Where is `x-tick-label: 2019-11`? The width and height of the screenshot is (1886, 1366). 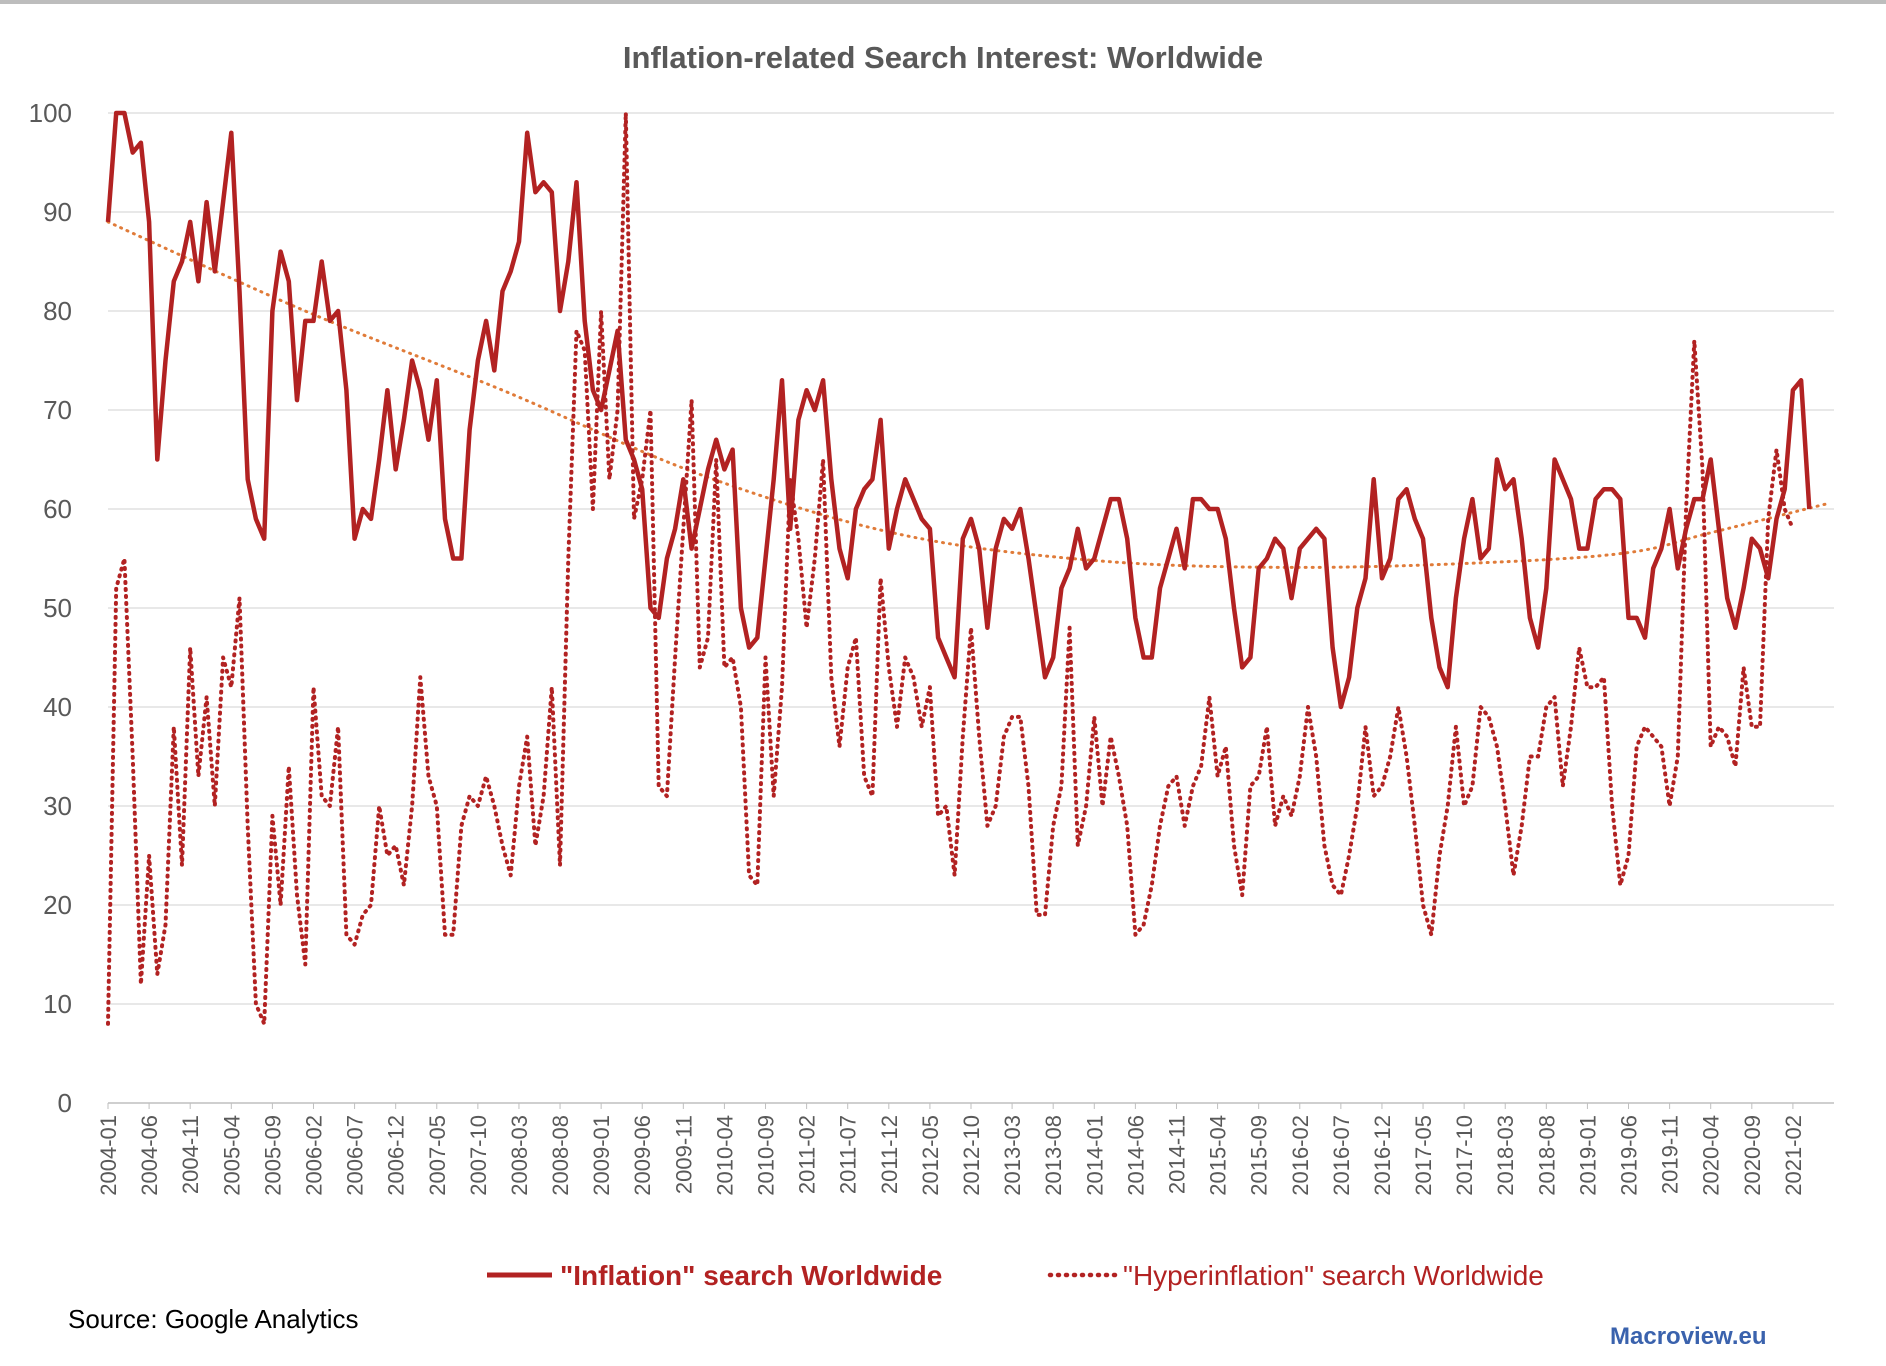 x-tick-label: 2019-11 is located at coordinates (1670, 1154).